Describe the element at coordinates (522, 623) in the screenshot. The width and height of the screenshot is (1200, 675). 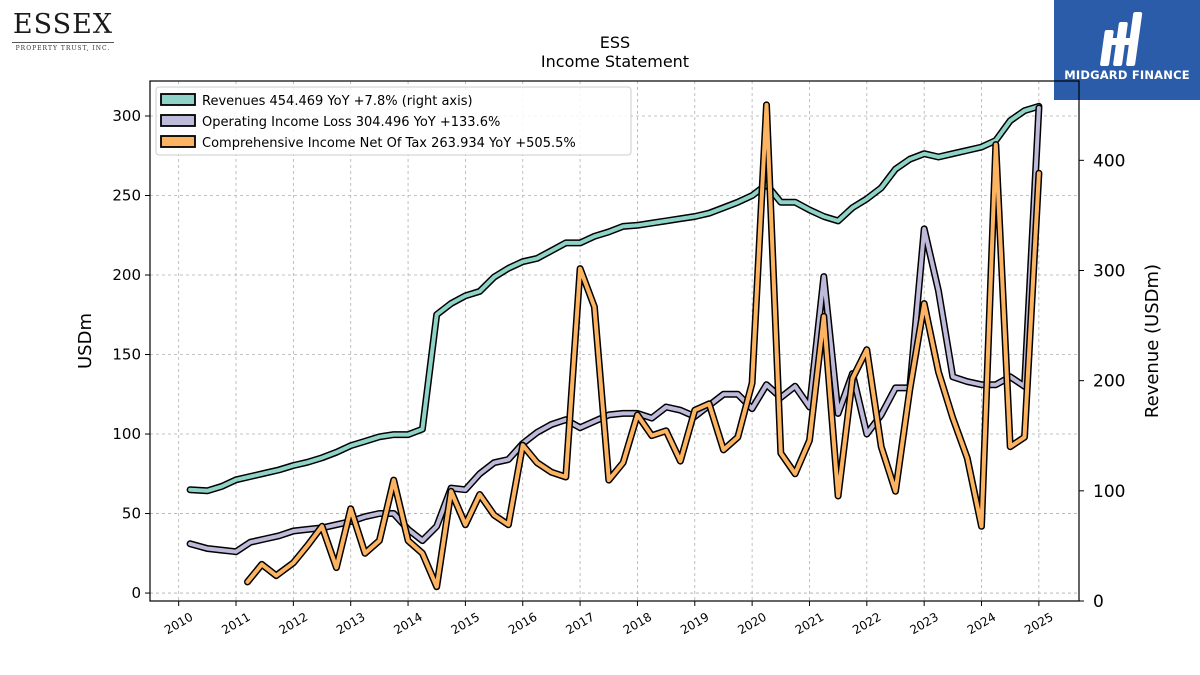
I see `x-tick-label: 2016` at that location.